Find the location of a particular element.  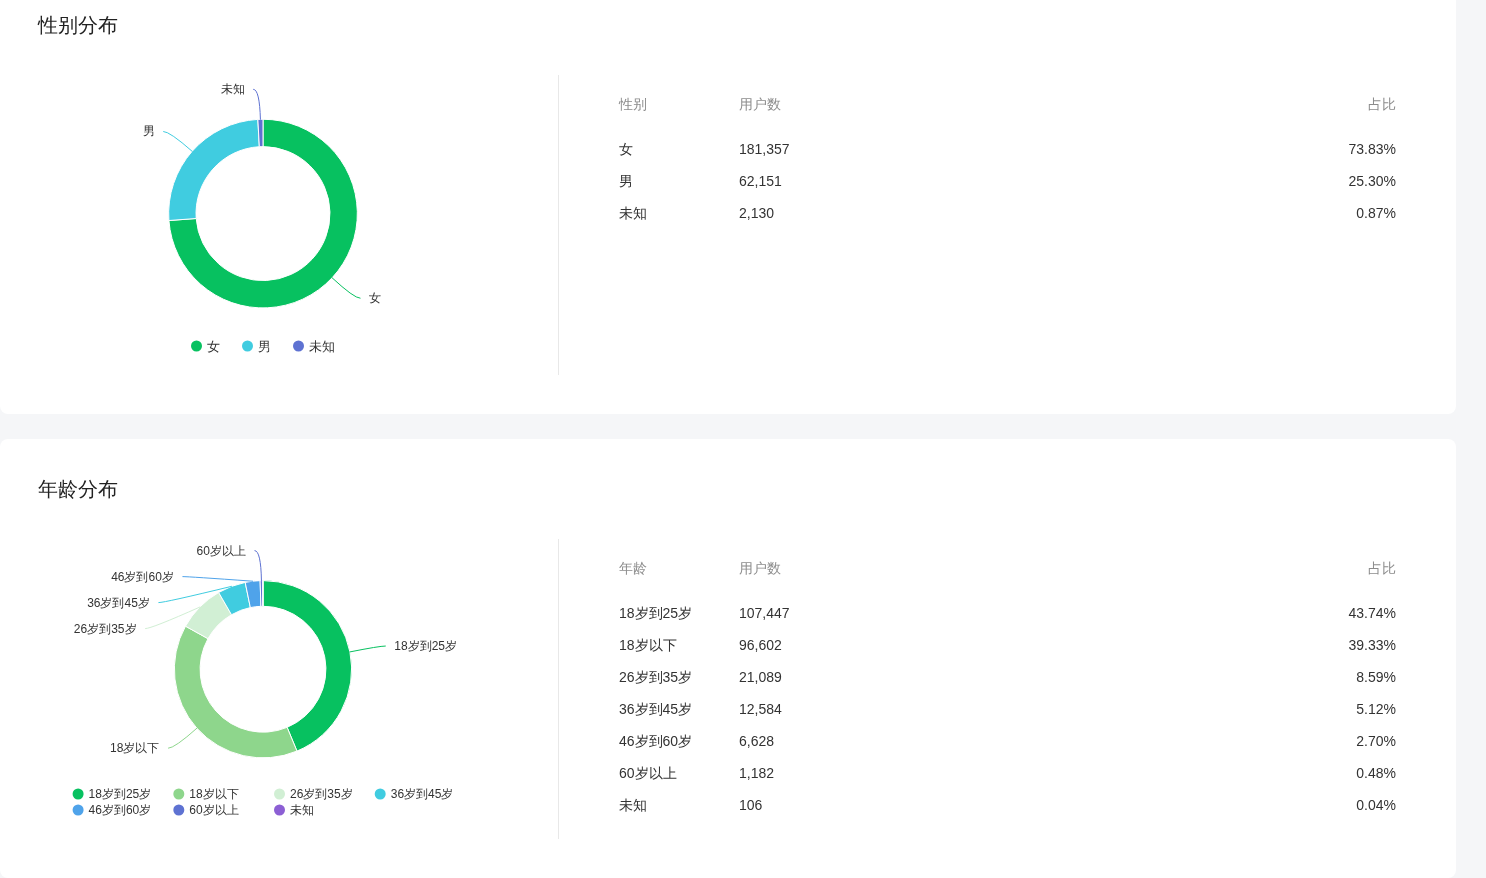

count-label: 96,602 is located at coordinates (760, 645).